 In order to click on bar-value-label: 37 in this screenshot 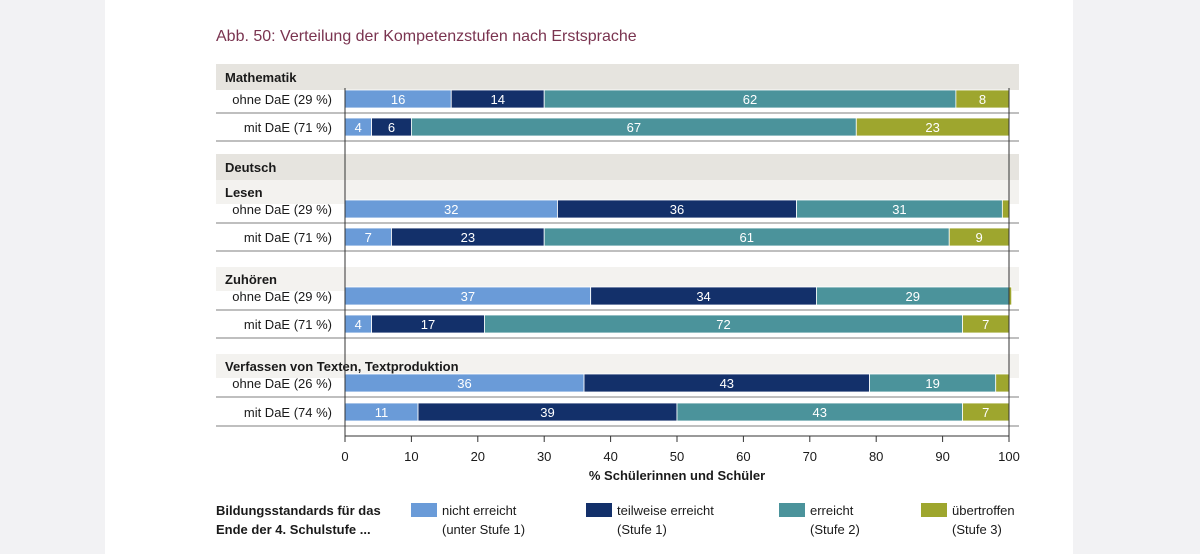, I will do `click(468, 296)`.